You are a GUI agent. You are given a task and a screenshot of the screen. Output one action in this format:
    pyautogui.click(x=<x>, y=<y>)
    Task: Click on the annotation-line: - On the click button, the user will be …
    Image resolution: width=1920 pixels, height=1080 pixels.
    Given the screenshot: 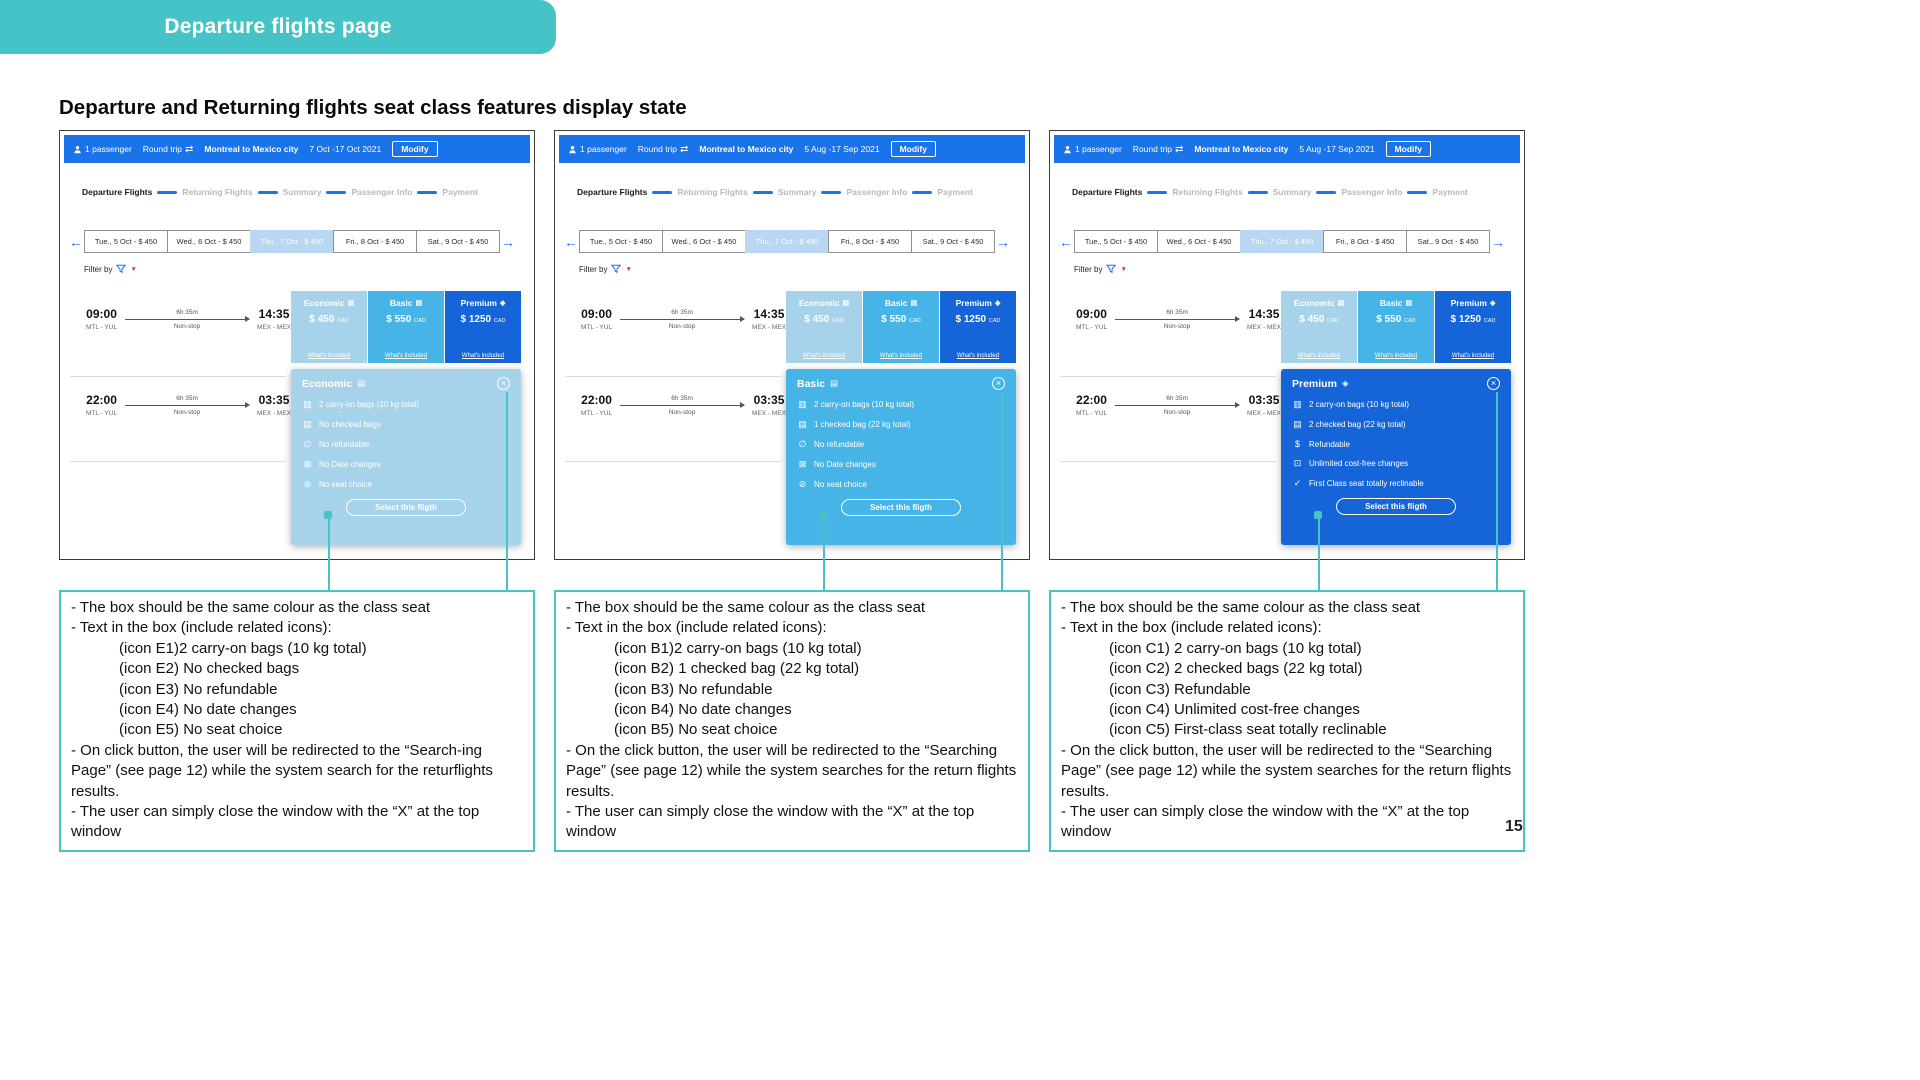 What is the action you would take?
    pyautogui.click(x=1286, y=770)
    